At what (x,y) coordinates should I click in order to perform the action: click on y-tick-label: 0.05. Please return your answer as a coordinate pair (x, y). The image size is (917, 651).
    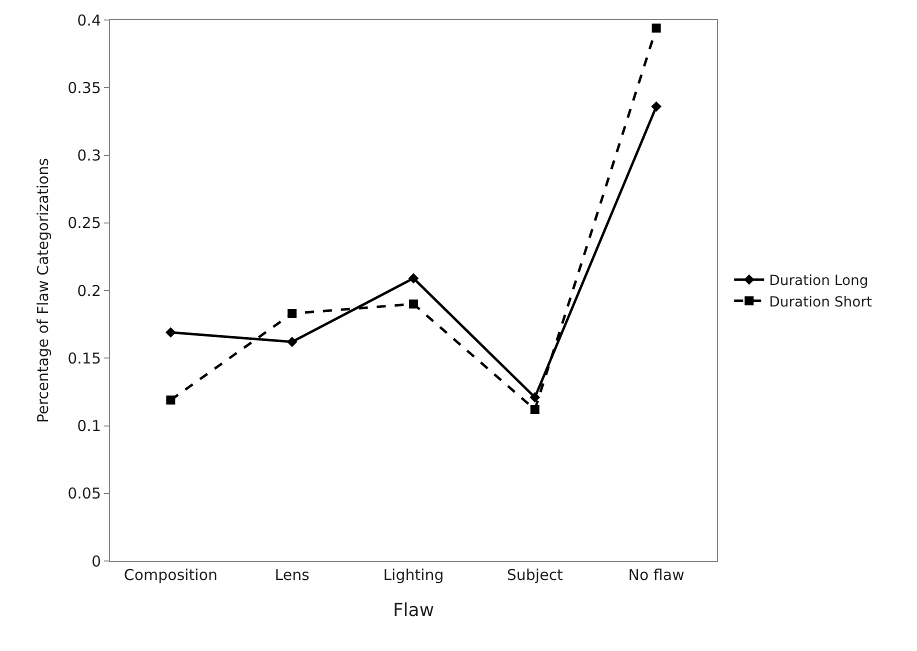
    Looking at the image, I should click on (84, 493).